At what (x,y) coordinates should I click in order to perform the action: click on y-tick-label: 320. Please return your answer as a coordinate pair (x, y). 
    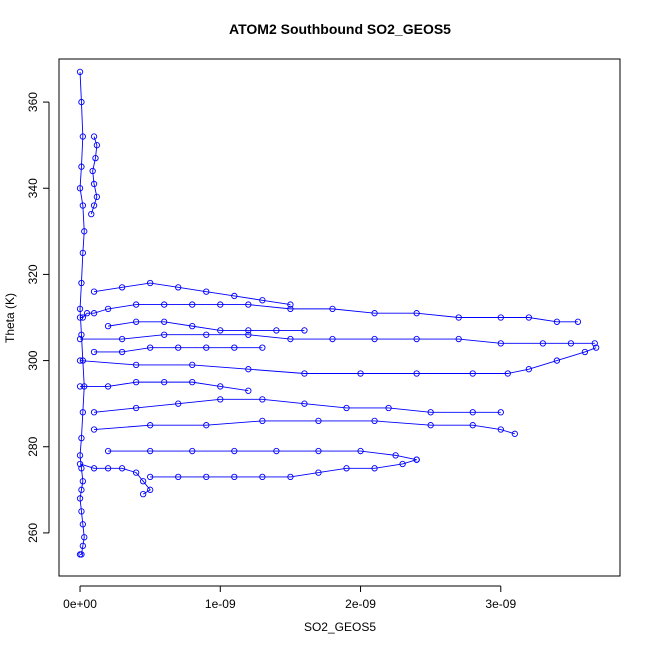
    Looking at the image, I should click on (33, 274).